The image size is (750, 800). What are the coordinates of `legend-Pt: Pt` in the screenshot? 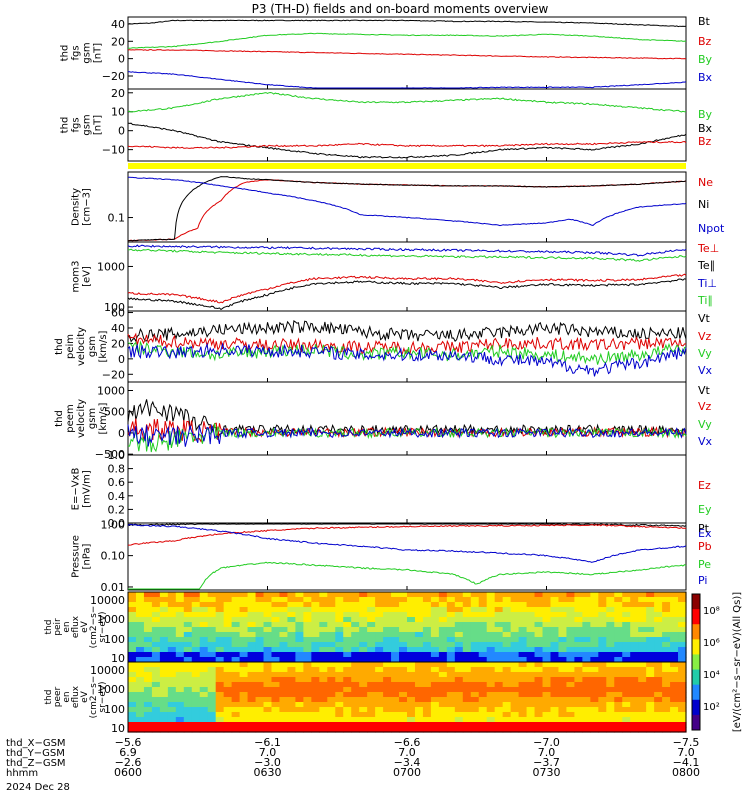 It's located at (704, 528).